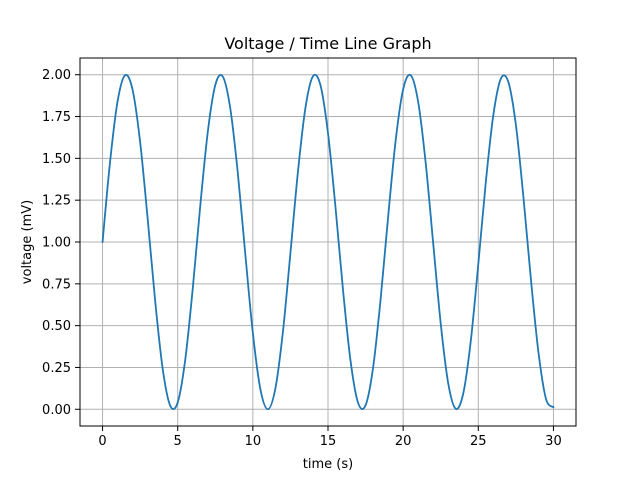 The height and width of the screenshot is (480, 640). Describe the element at coordinates (403, 441) in the screenshot. I see `x-tick-label: 20` at that location.